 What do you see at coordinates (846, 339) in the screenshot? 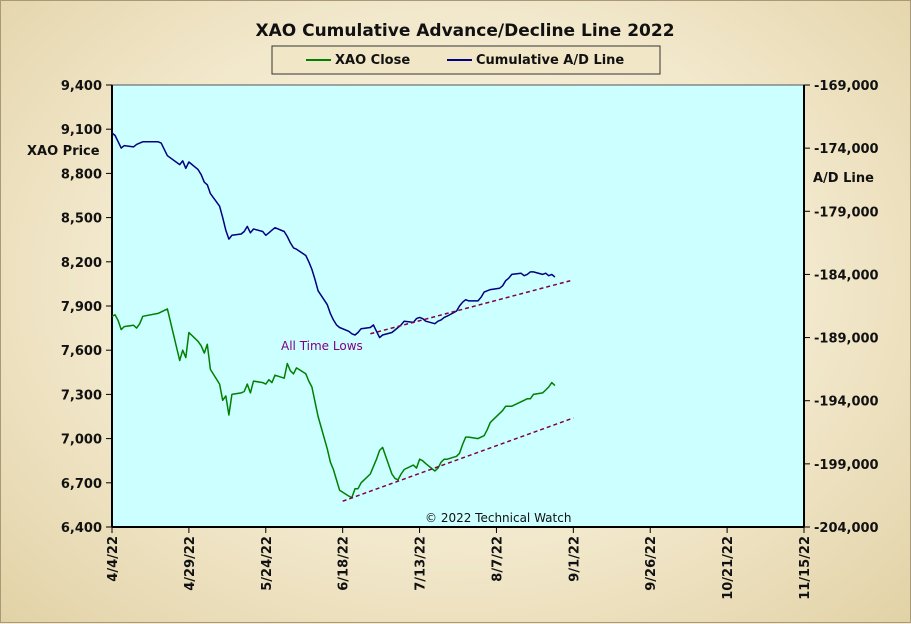
I see `right-tick-label: -189,000` at bounding box center [846, 339].